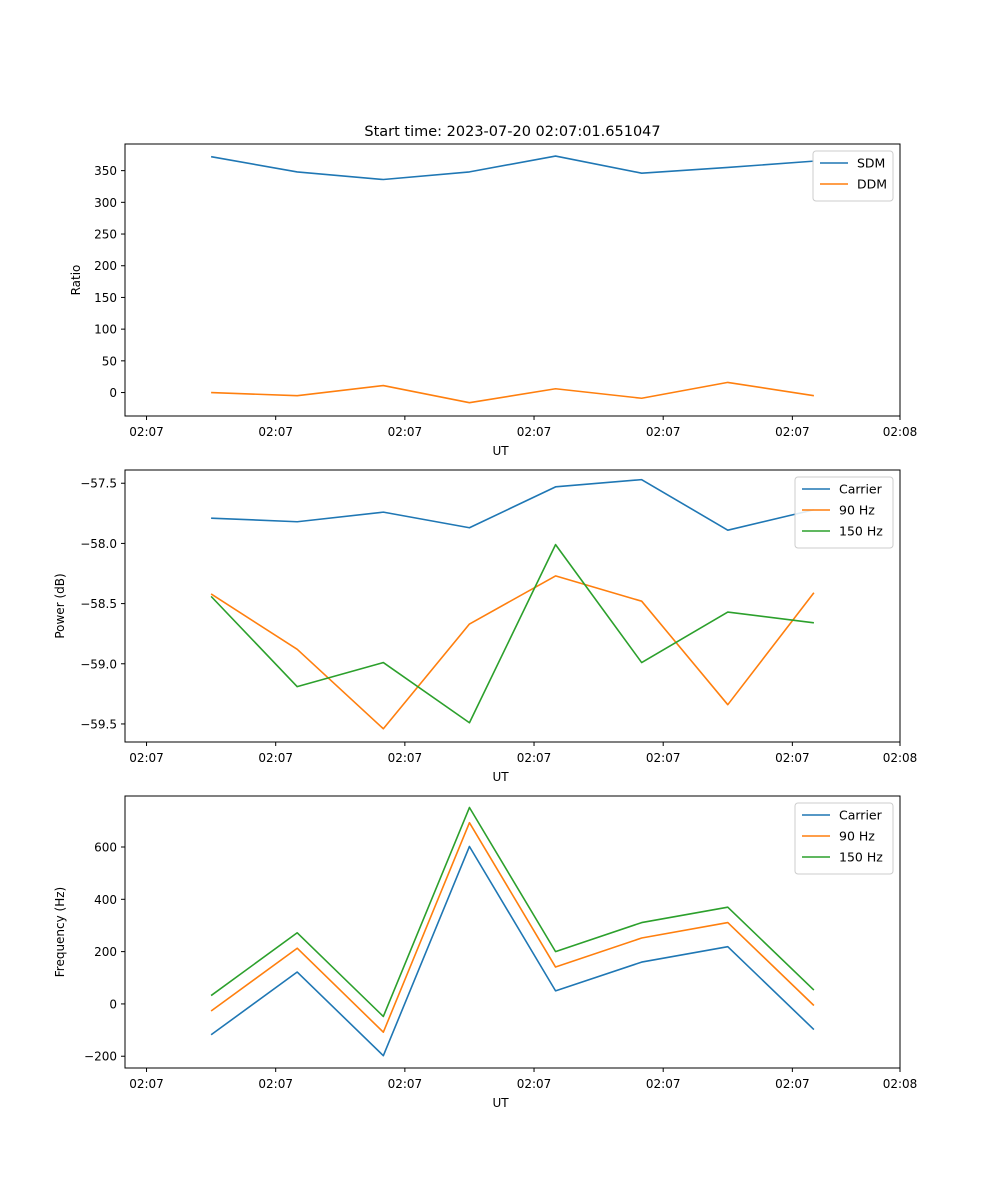  What do you see at coordinates (98, 484) in the screenshot?
I see `y-tick-label: −57.5` at bounding box center [98, 484].